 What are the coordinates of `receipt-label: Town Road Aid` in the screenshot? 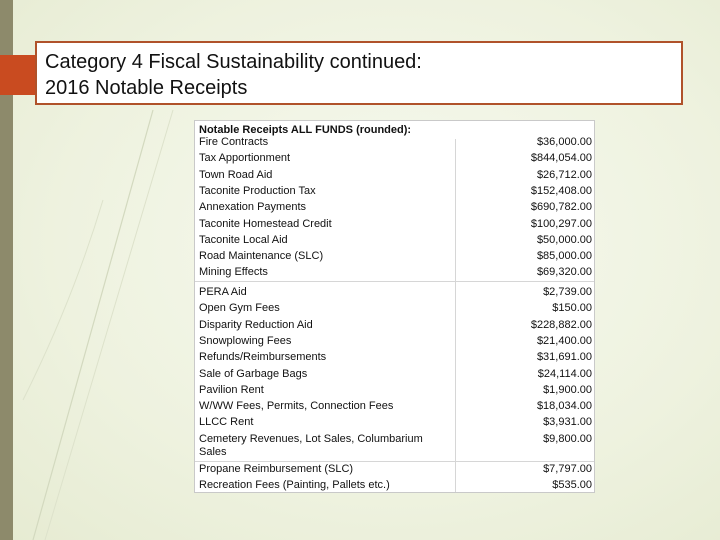 It's located at (236, 174).